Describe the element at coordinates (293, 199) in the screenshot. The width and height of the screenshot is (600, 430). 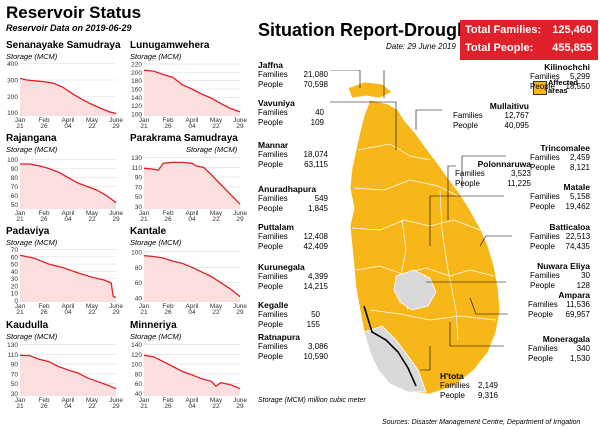
I see `district-families-row: Families 549` at that location.